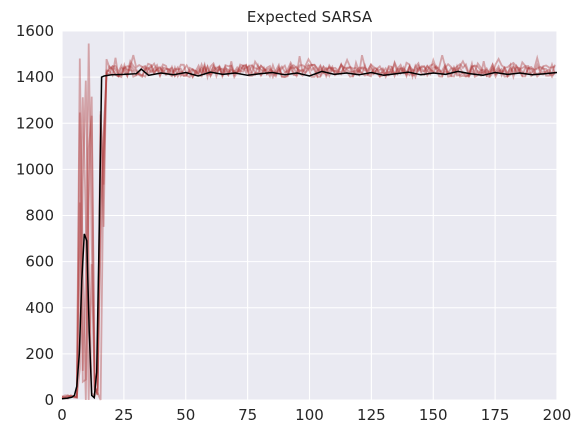  What do you see at coordinates (557, 415) in the screenshot?
I see `x-tick-label: 200` at bounding box center [557, 415].